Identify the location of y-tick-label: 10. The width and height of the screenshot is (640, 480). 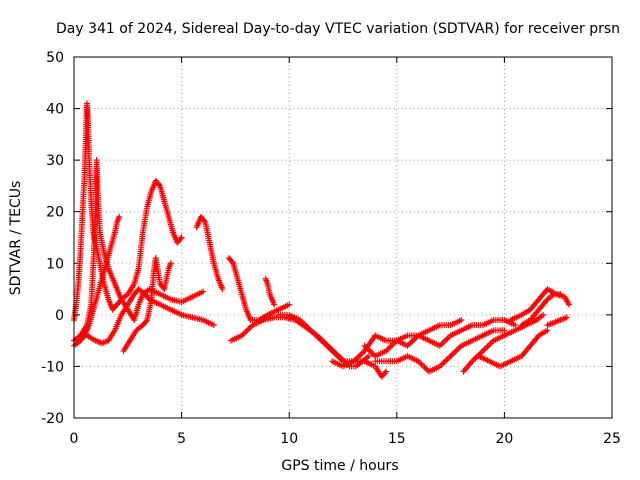
(55, 264).